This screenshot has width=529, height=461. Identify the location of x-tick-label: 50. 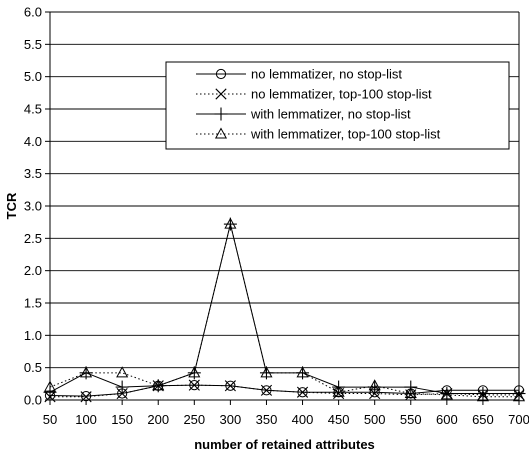
(50, 419).